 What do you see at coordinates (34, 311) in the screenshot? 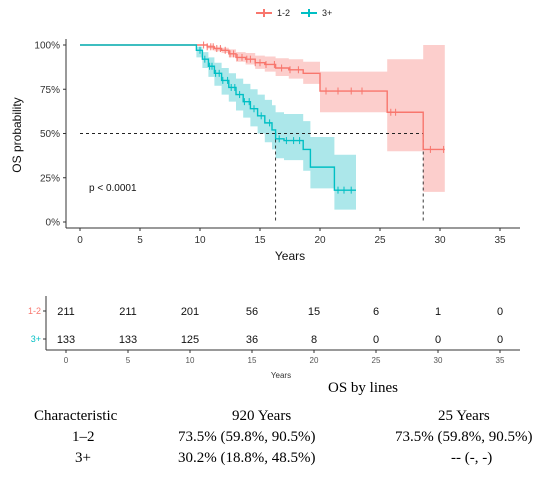
I see `risk-row-label: 1-2` at bounding box center [34, 311].